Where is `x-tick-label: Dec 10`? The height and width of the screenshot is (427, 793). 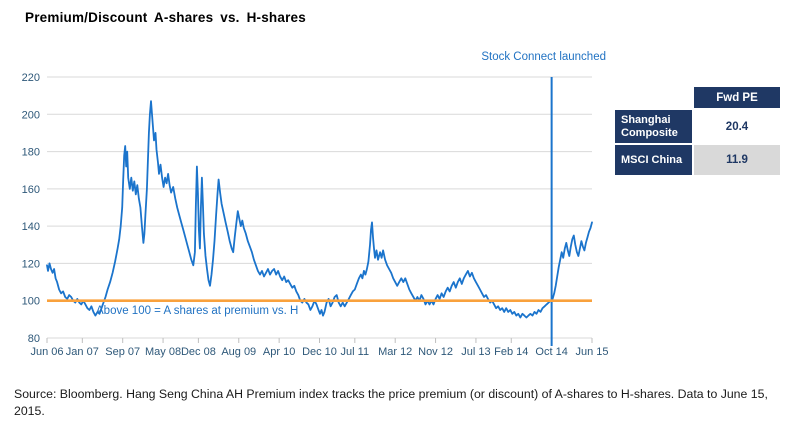
x-tick-label: Dec 10 is located at coordinates (319, 352).